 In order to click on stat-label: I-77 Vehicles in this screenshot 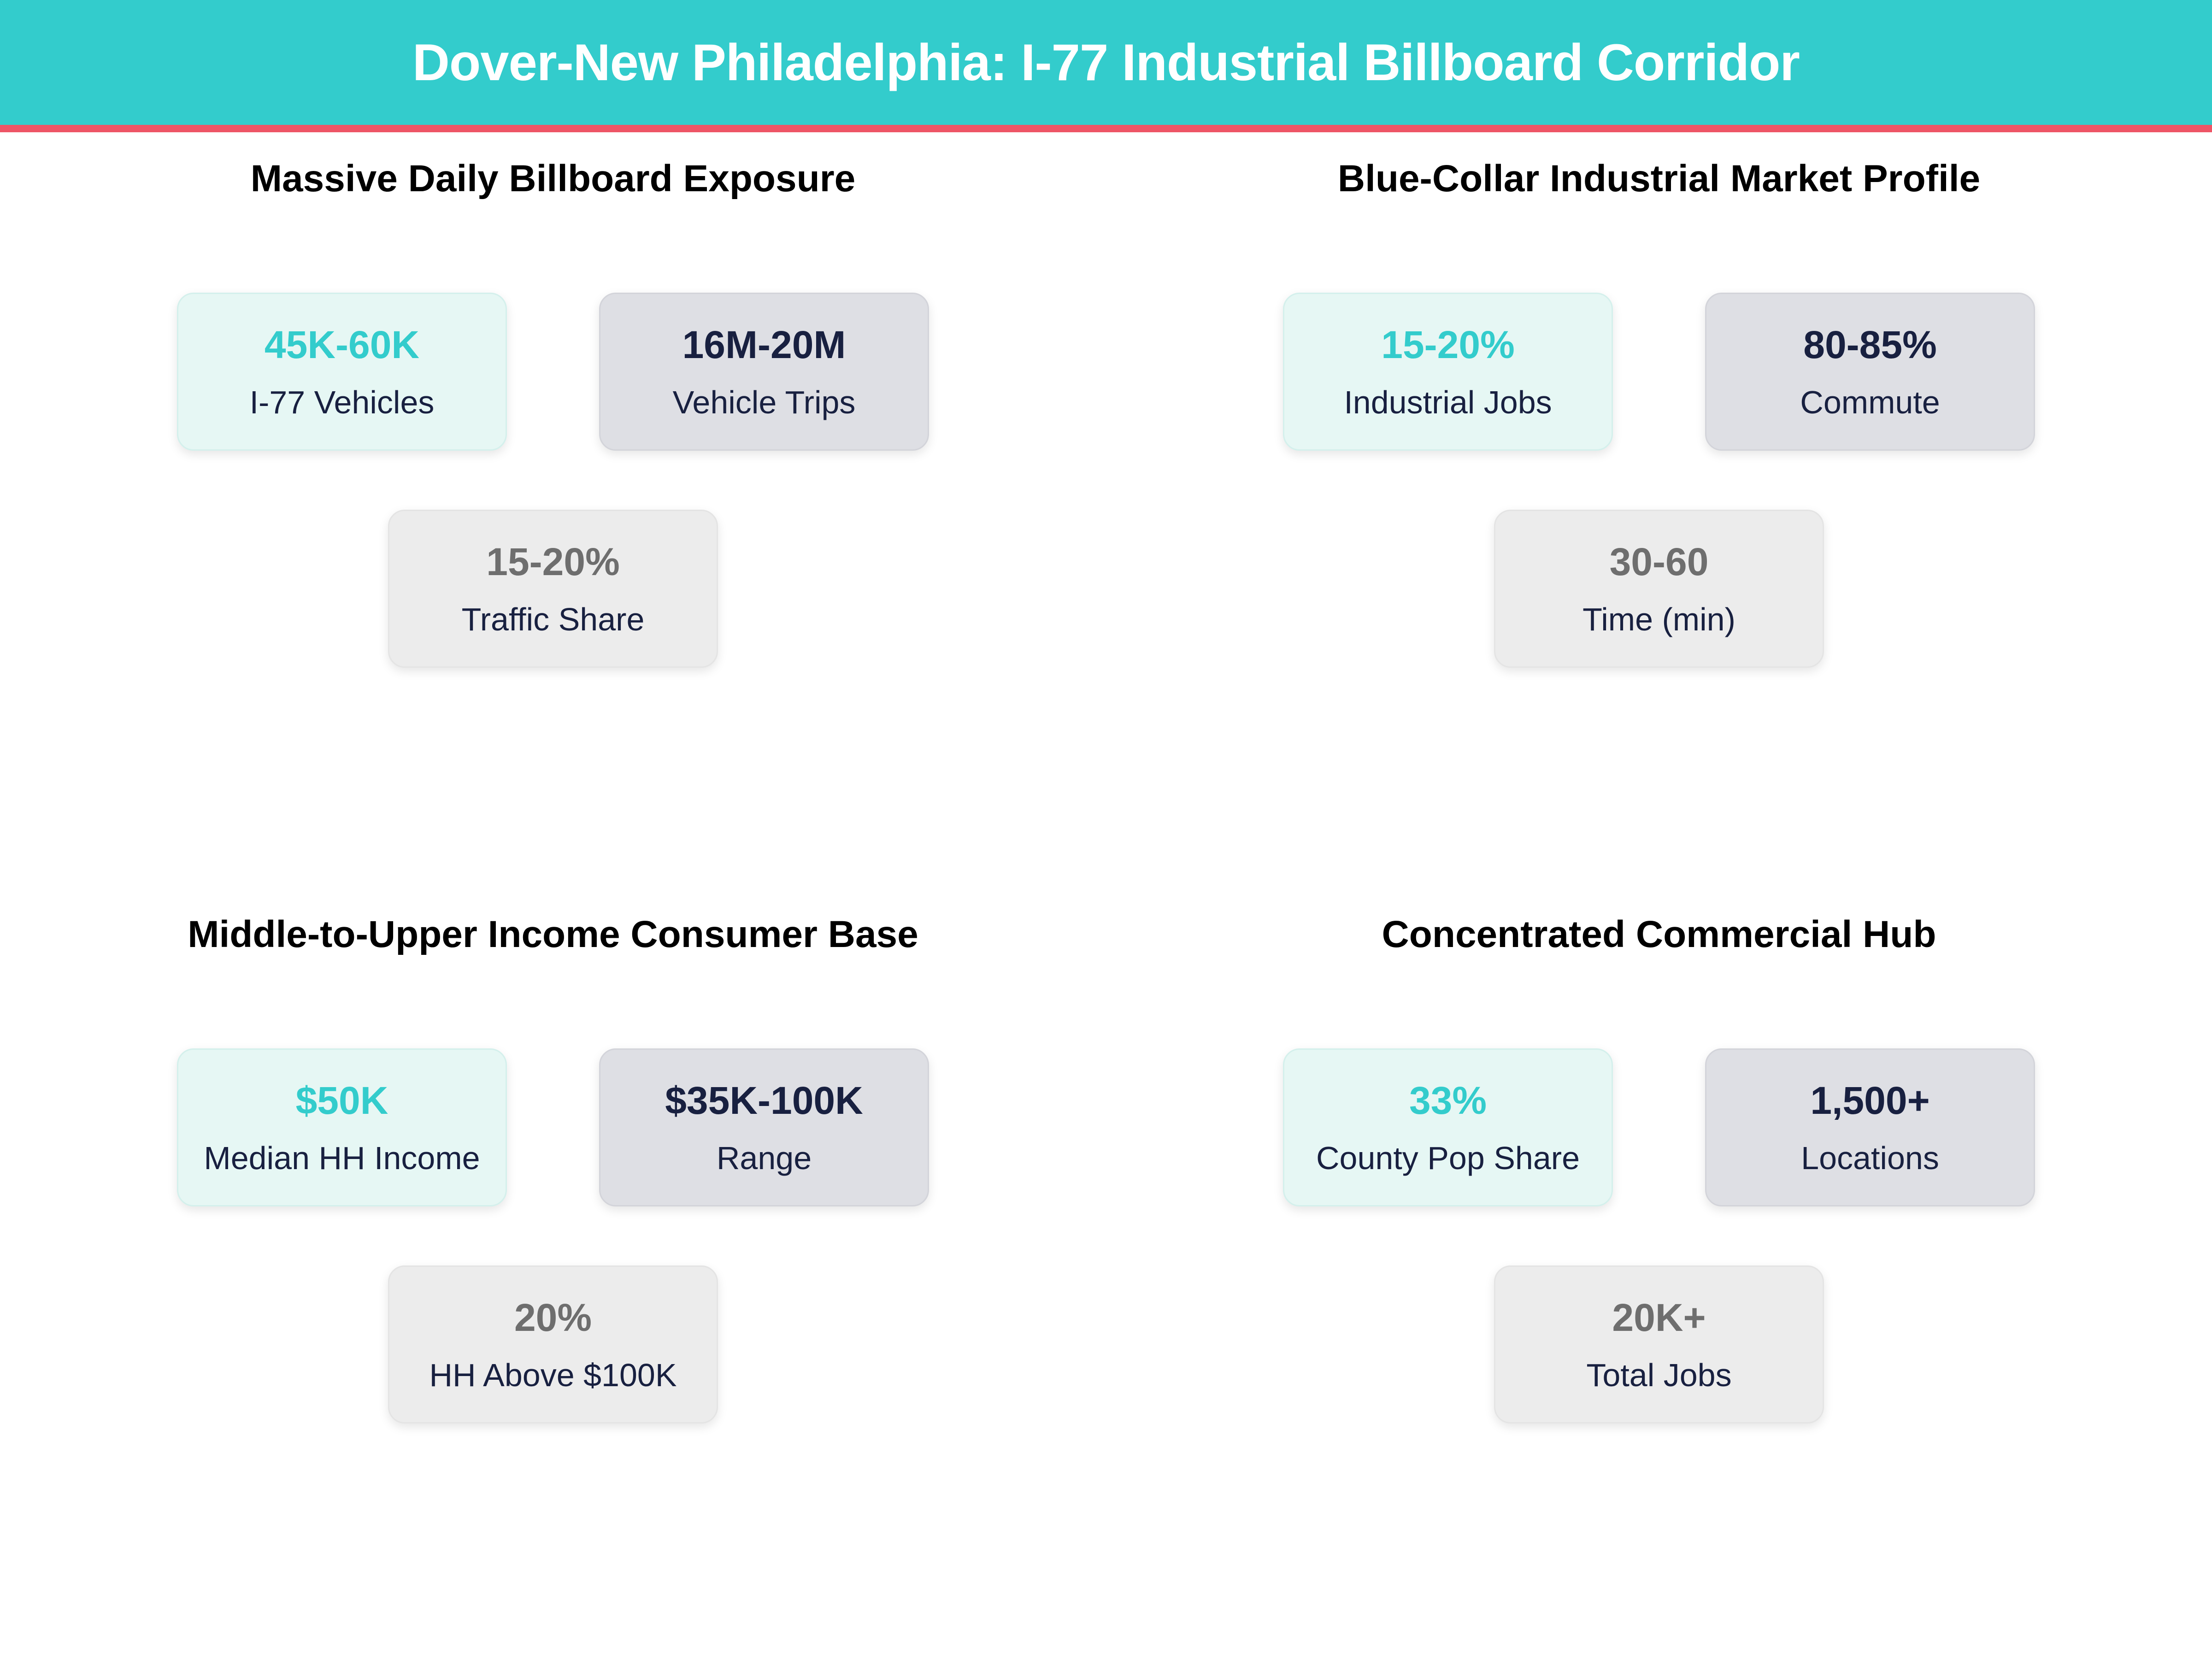, I will do `click(342, 402)`.